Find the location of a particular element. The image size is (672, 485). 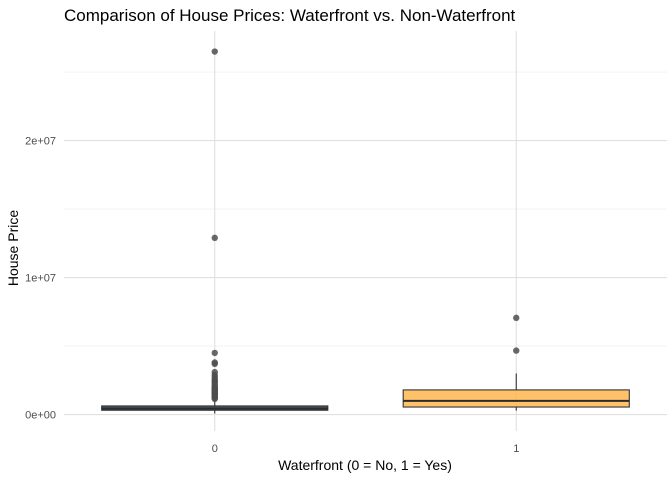

x-axis-title: Waterfront (0 = No, 1 = Yes) is located at coordinates (365, 465).